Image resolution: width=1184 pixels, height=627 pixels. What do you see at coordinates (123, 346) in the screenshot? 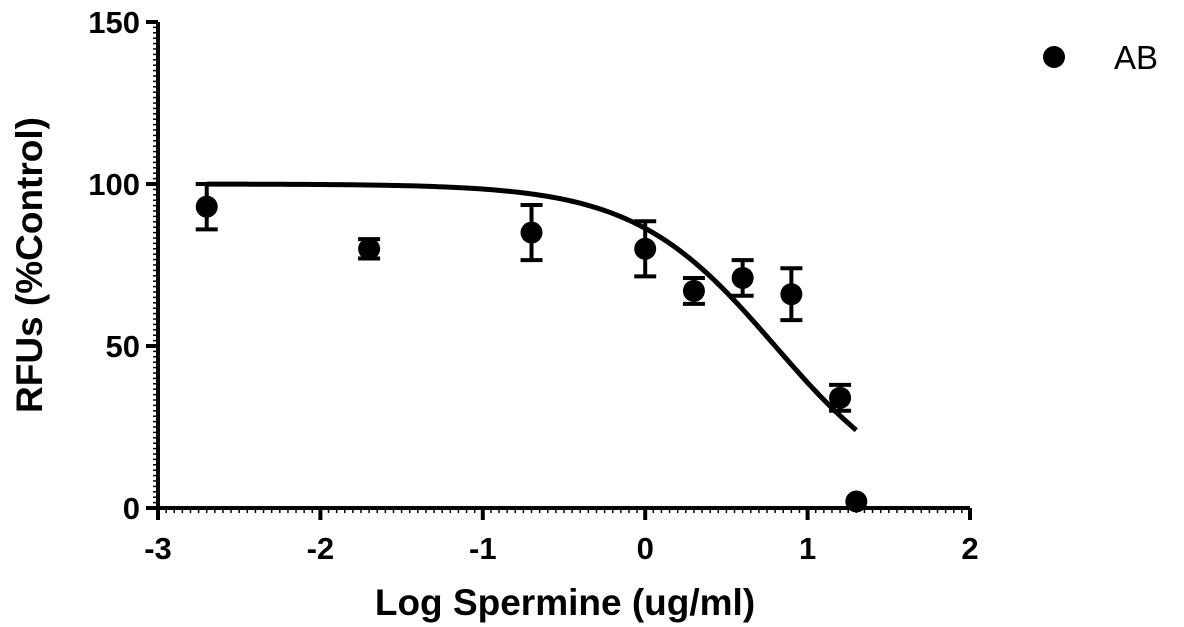
I see `y-tick-label: 50` at bounding box center [123, 346].